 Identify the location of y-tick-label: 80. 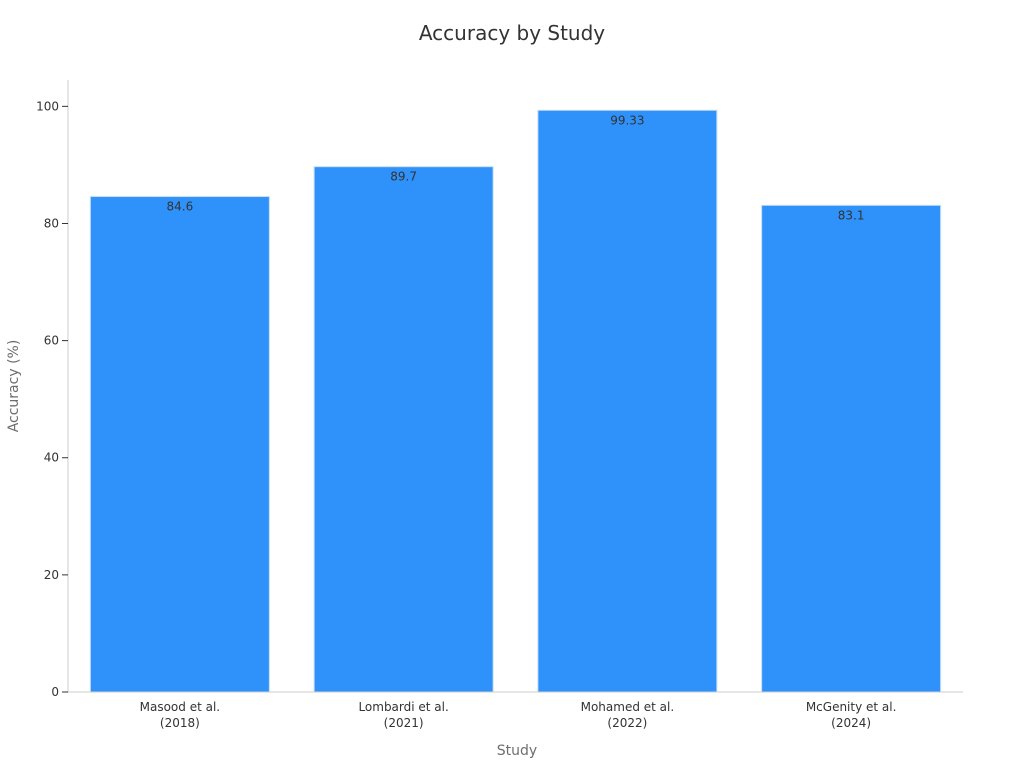
(51, 223).